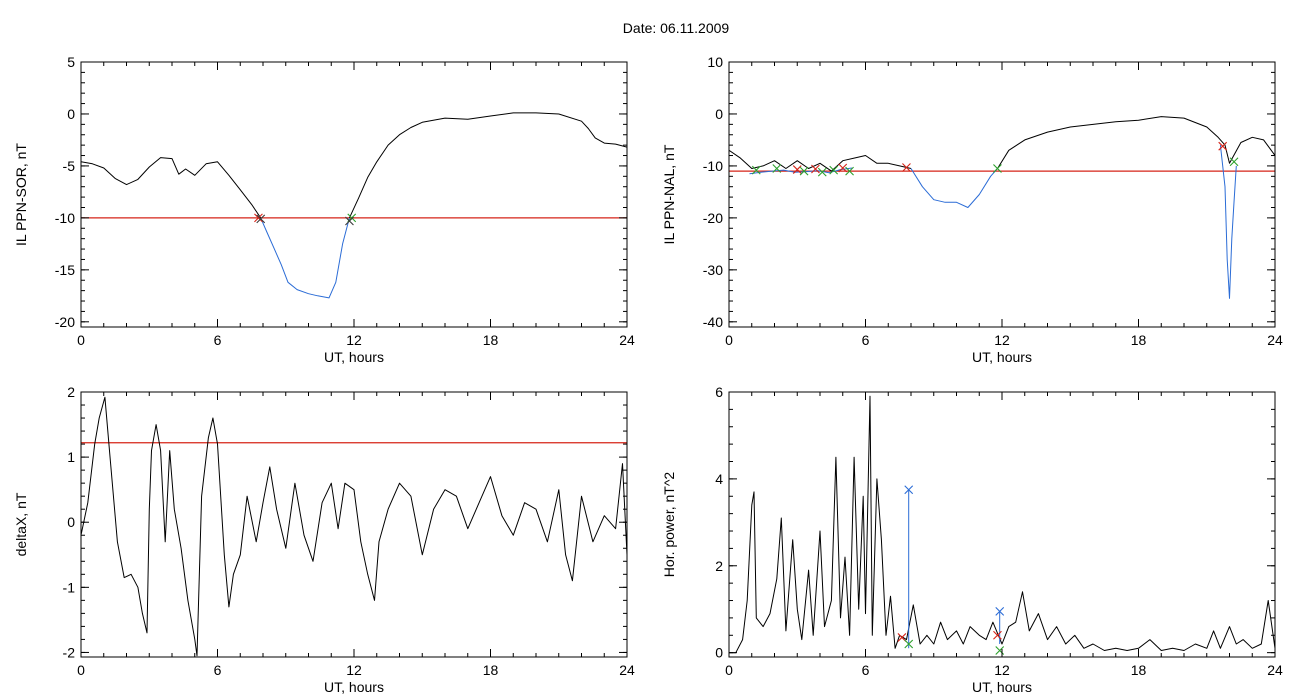 The image size is (1300, 700). I want to click on ppn-sor-ytick-label: -5, so click(69, 166).